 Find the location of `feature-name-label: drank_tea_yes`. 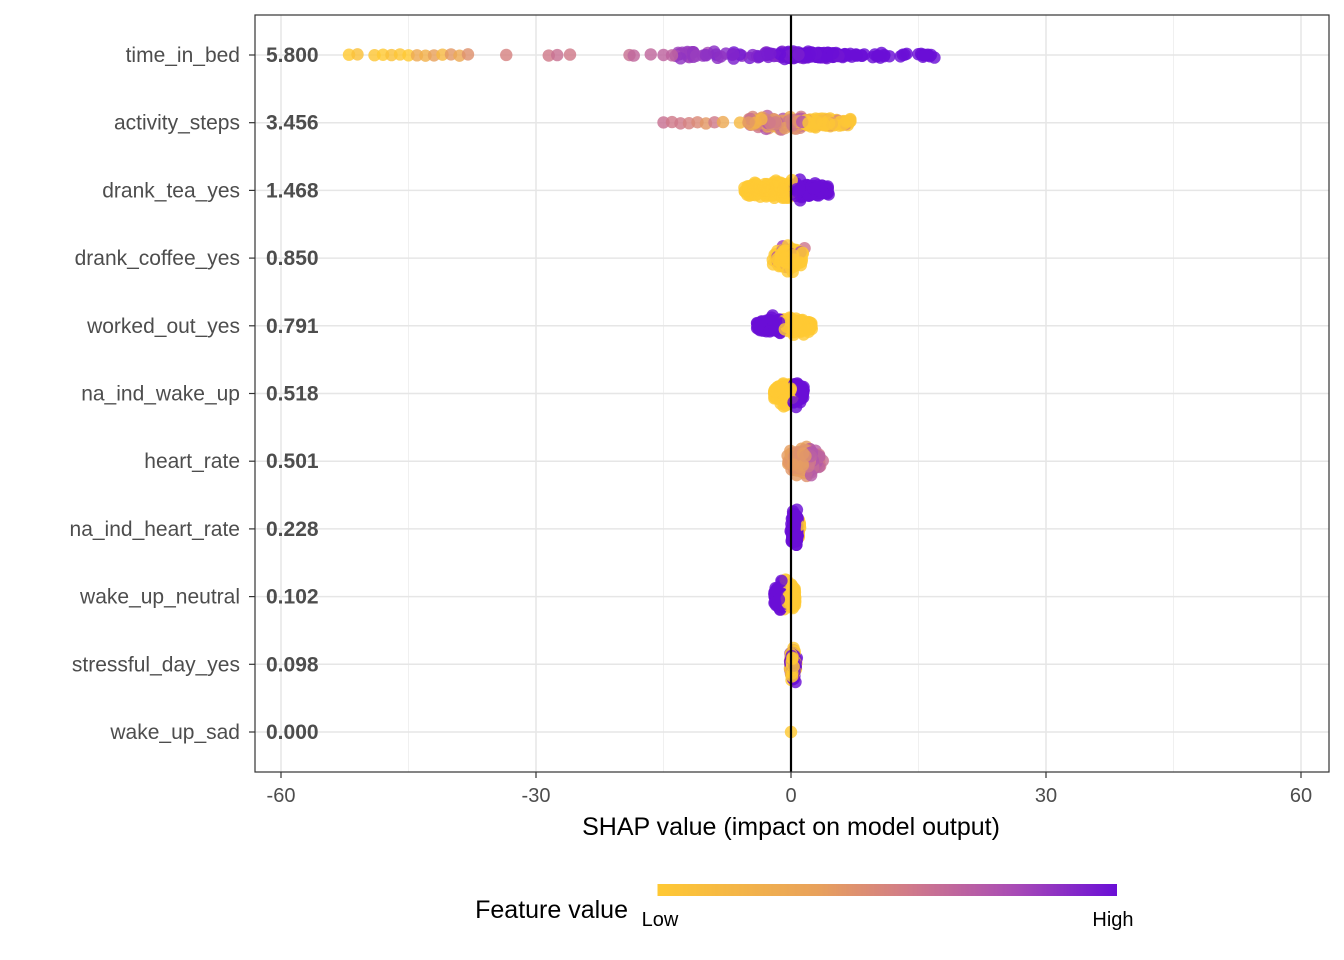

feature-name-label: drank_tea_yes is located at coordinates (171, 190).